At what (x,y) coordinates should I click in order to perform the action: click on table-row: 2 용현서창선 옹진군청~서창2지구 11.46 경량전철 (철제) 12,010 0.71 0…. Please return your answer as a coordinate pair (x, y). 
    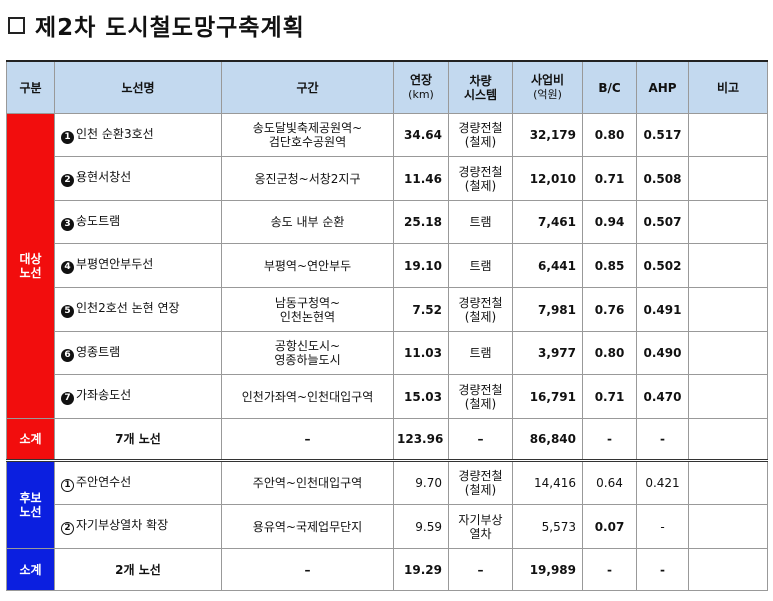
    Looking at the image, I should click on (387, 178).